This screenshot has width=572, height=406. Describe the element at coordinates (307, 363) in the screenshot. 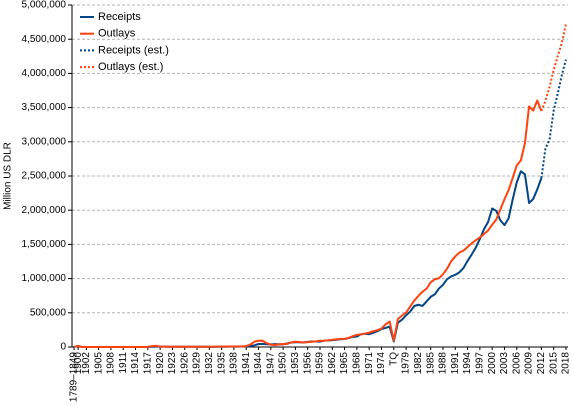

I see `x-tick-label: 1956` at that location.